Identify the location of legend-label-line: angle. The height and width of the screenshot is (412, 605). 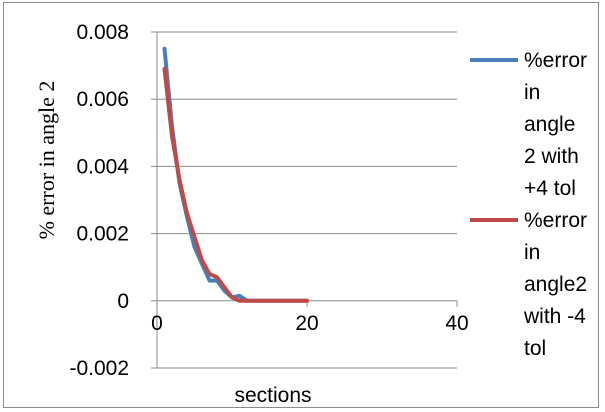
(549, 124).